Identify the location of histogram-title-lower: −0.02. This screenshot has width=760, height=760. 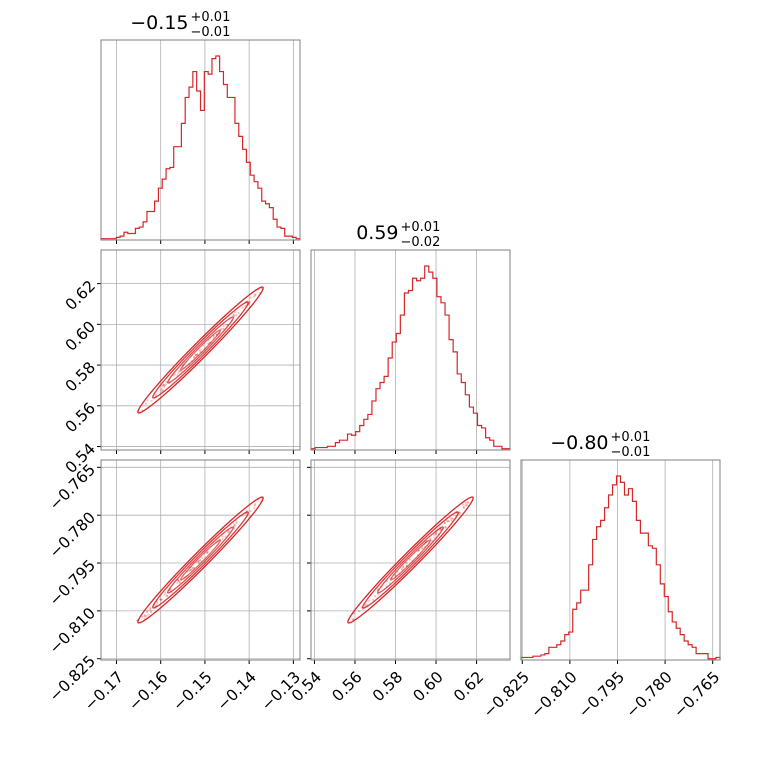
(421, 242).